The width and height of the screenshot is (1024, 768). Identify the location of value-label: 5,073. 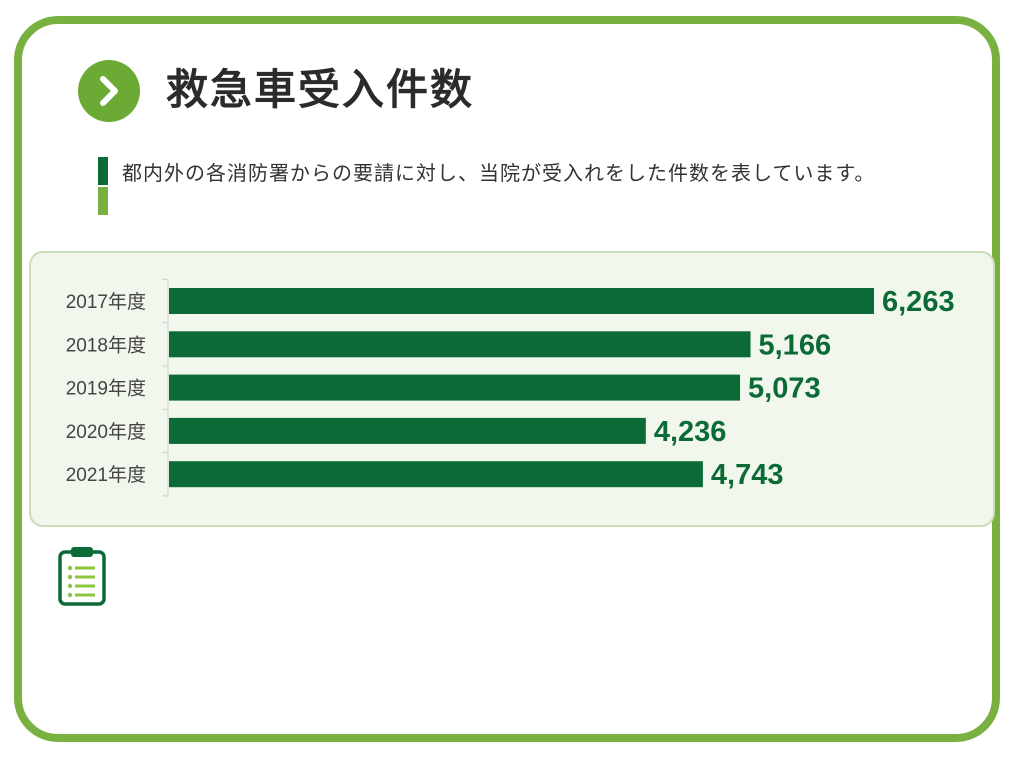
(784, 389).